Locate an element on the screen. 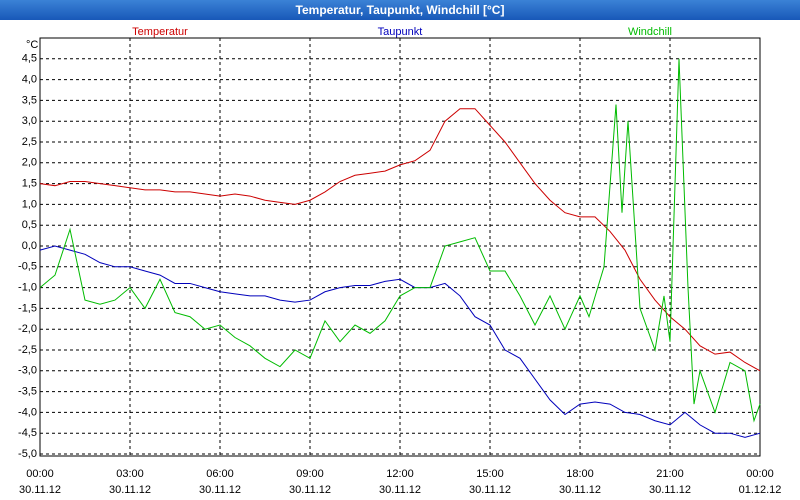 The height and width of the screenshot is (500, 800). legend-label: Taupunkt is located at coordinates (400, 32).